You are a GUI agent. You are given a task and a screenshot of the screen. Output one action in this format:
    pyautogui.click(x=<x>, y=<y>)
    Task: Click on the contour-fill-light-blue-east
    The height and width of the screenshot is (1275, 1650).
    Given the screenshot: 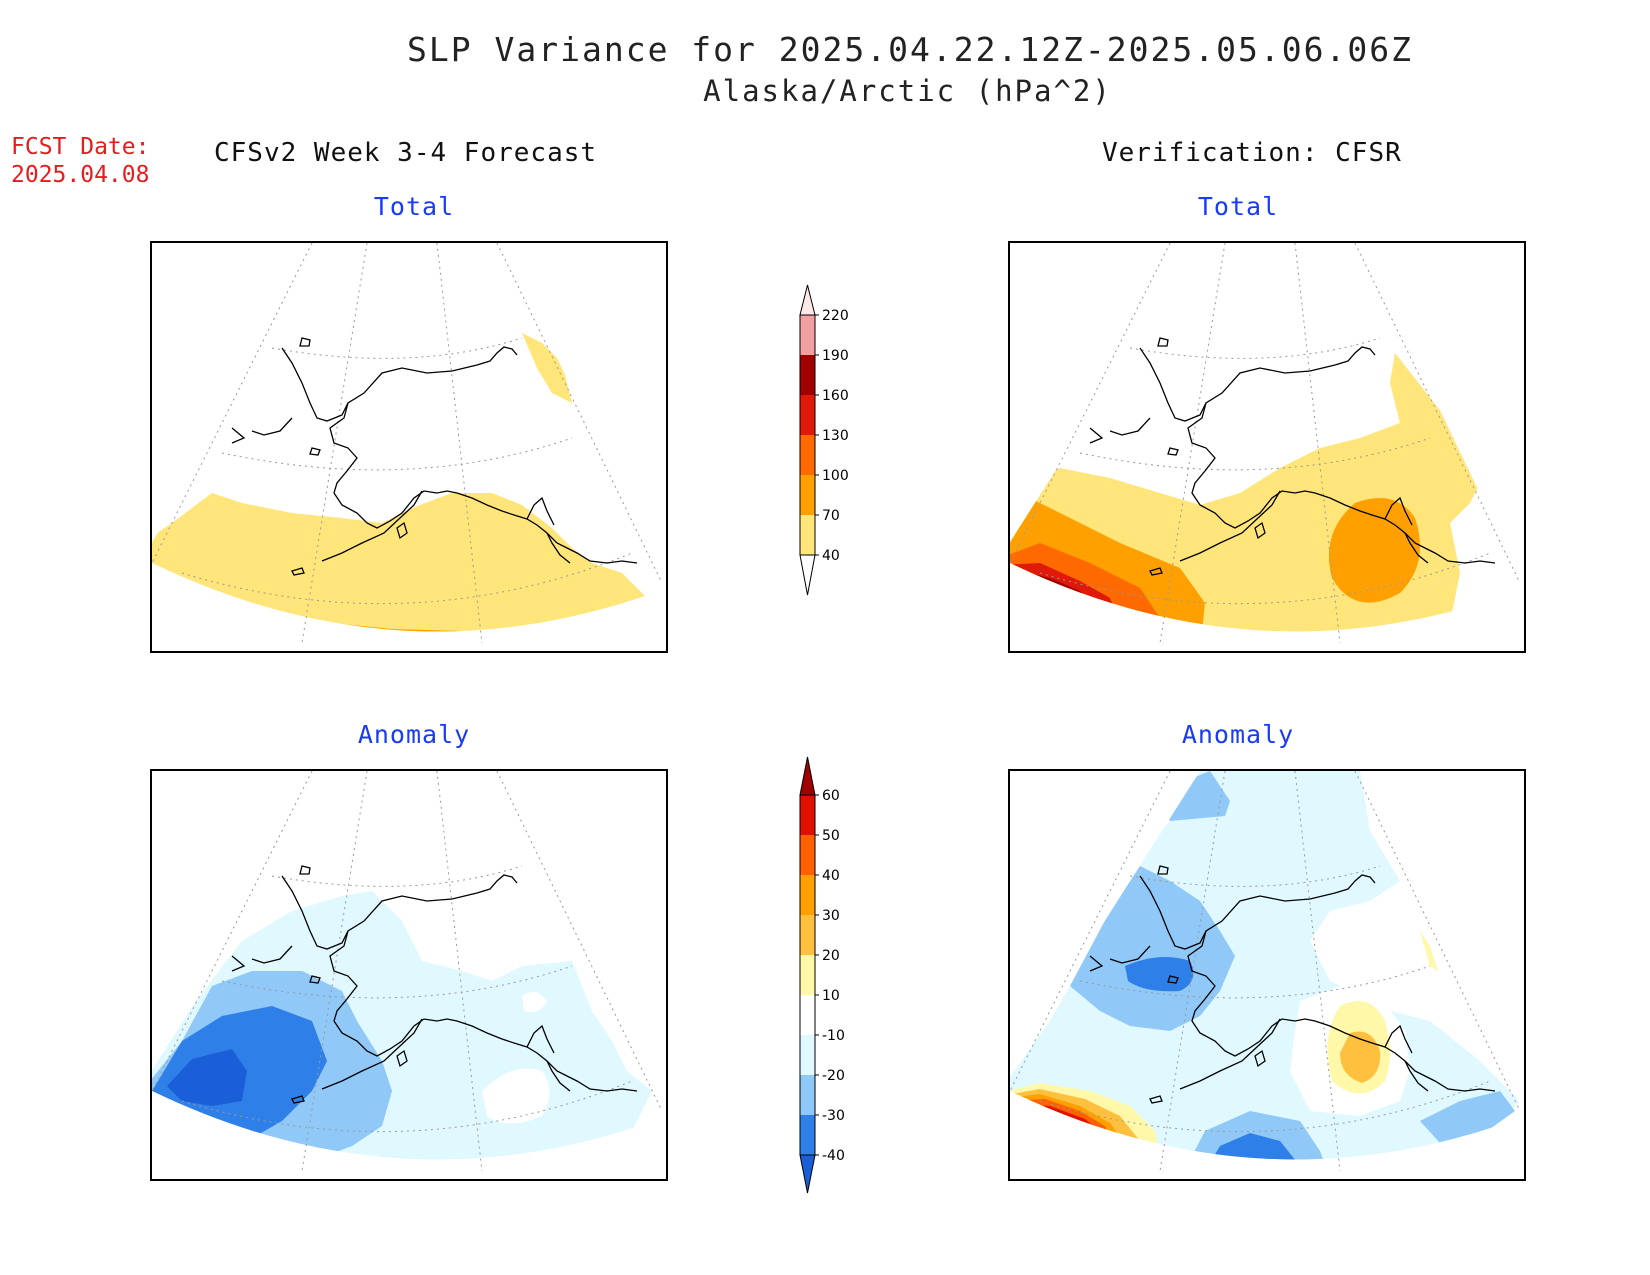 What is the action you would take?
    pyautogui.click(x=1467, y=1117)
    